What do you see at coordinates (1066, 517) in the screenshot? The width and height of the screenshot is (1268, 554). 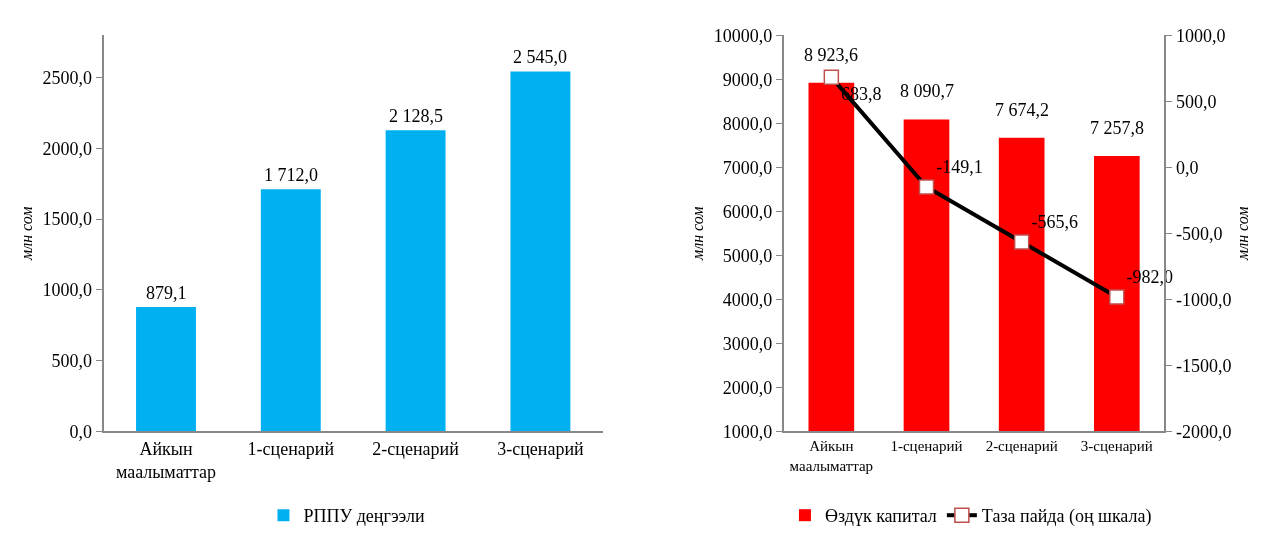 I see `legend-label: Таза пайда (оң шкала)` at bounding box center [1066, 517].